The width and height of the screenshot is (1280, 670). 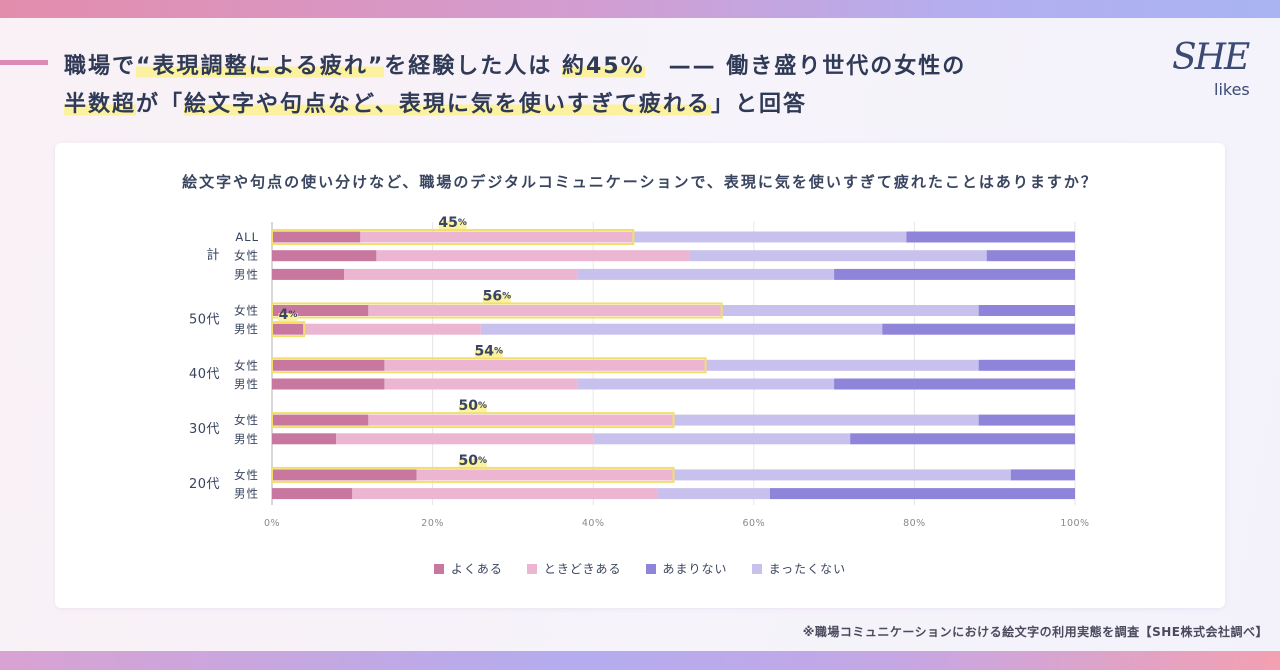 I want to click on legend-label: あまりない, so click(x=695, y=569).